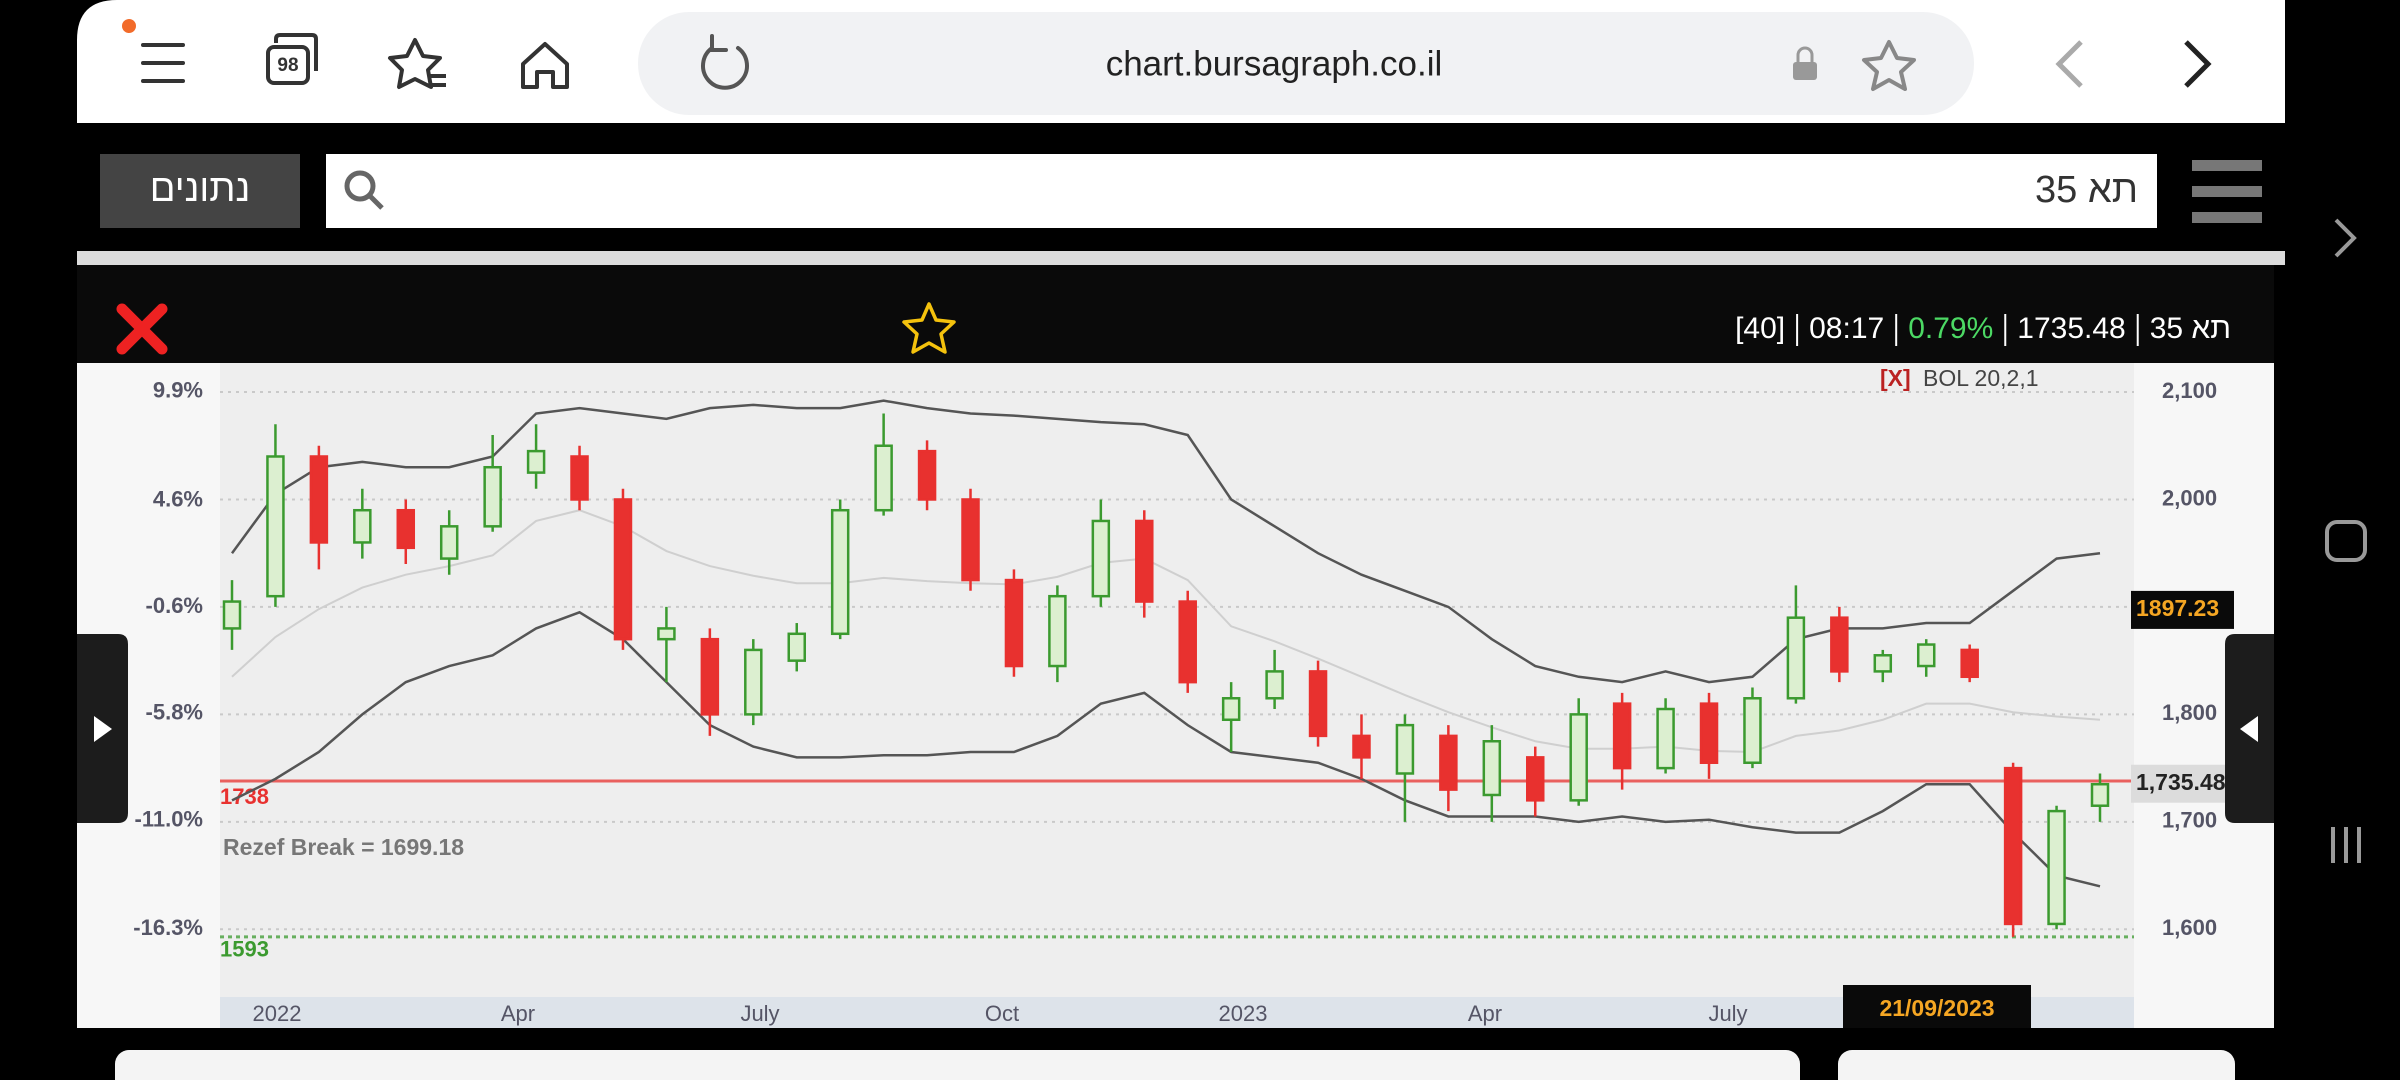 The width and height of the screenshot is (2400, 1080). I want to click on search-query: תא 35, so click(2086, 190).